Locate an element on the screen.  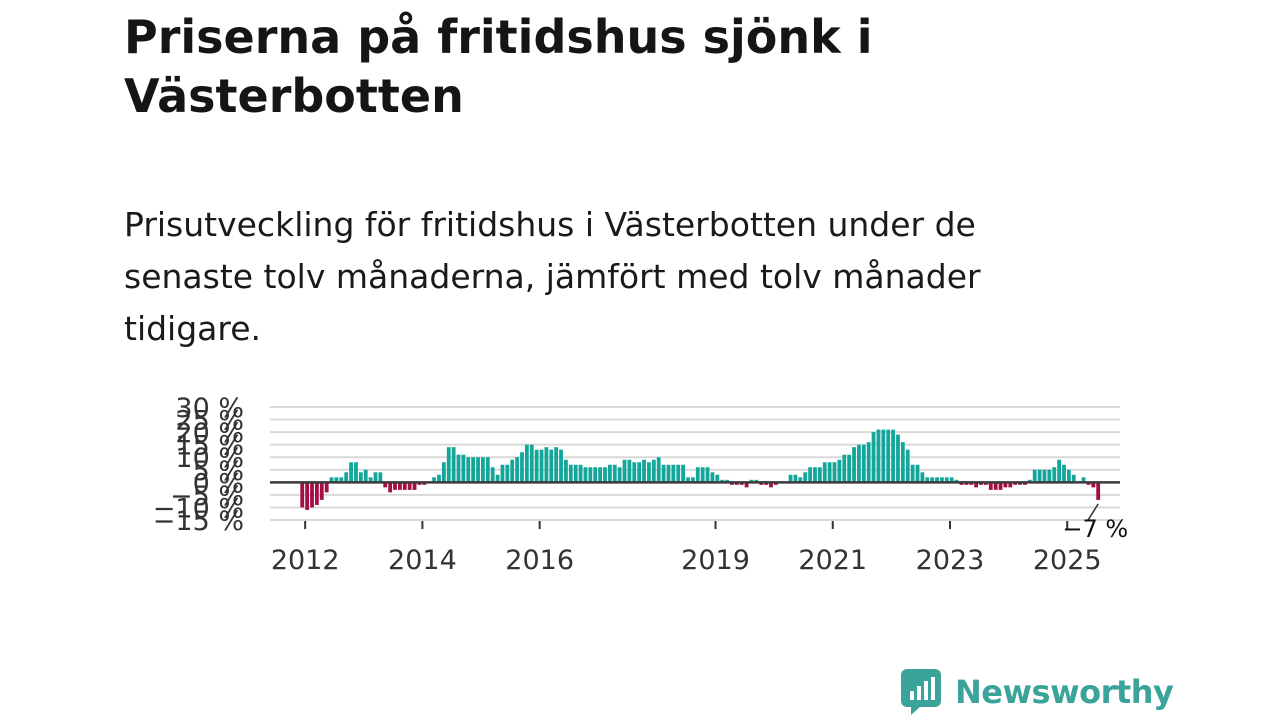
y-tick-label: 10 % is located at coordinates (209, 458).